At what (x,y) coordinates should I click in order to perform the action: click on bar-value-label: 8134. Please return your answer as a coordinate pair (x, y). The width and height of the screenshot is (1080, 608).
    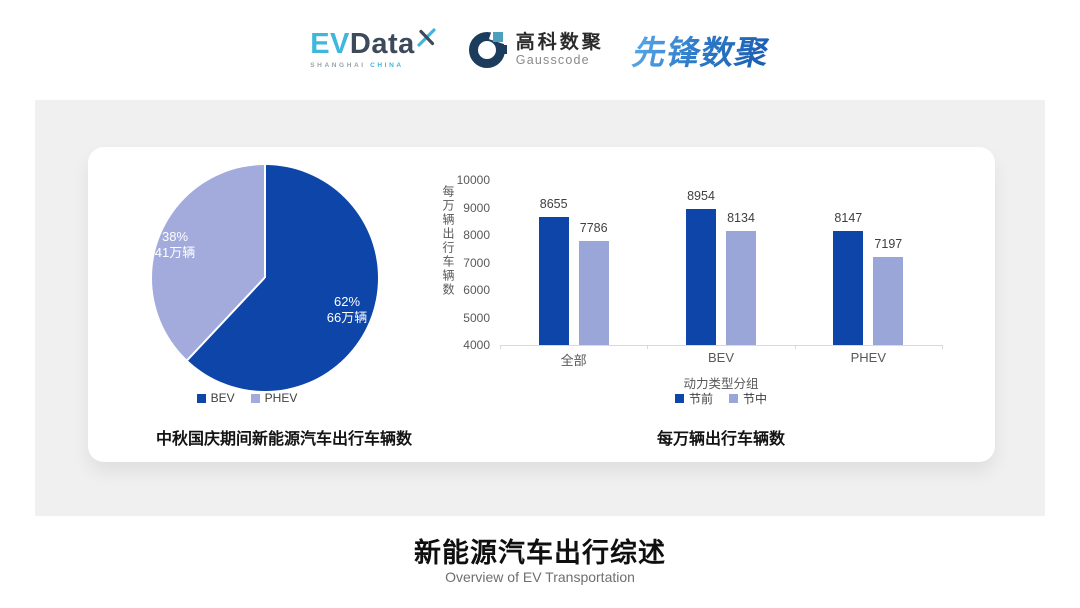
    Looking at the image, I should click on (741, 218).